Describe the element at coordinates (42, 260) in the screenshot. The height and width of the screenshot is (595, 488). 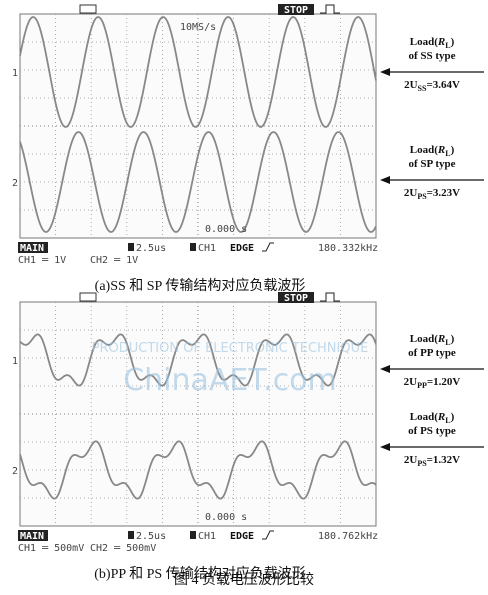
I see `ch1-scale: CH1 ═ 1V` at that location.